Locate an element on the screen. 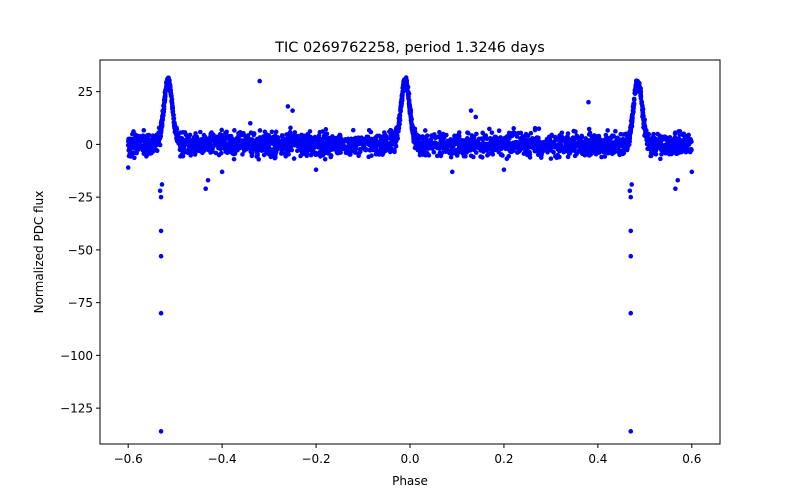 This screenshot has height=500, width=800. y-tick-label: −125 is located at coordinates (76, 409).